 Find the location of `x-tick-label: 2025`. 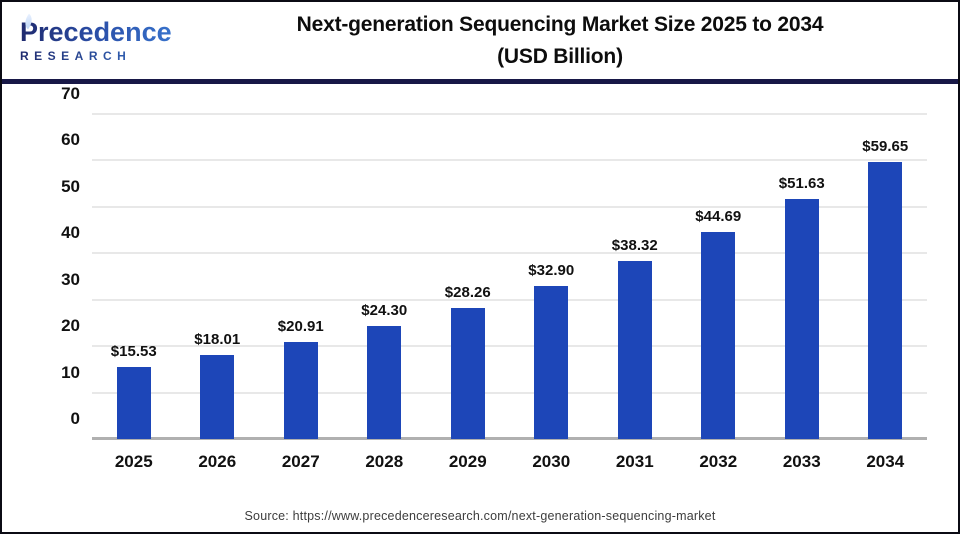

x-tick-label: 2025 is located at coordinates (133, 461).